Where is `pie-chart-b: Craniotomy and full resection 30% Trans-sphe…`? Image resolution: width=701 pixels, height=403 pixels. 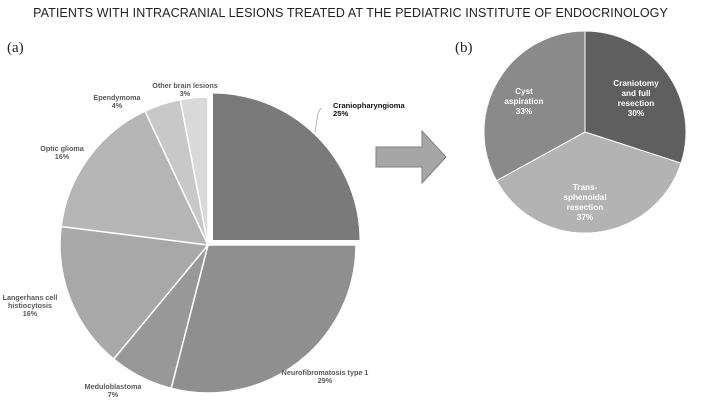 pie-chart-b: Craniotomy and full resection 30% Trans-sphe… is located at coordinates (585, 132).